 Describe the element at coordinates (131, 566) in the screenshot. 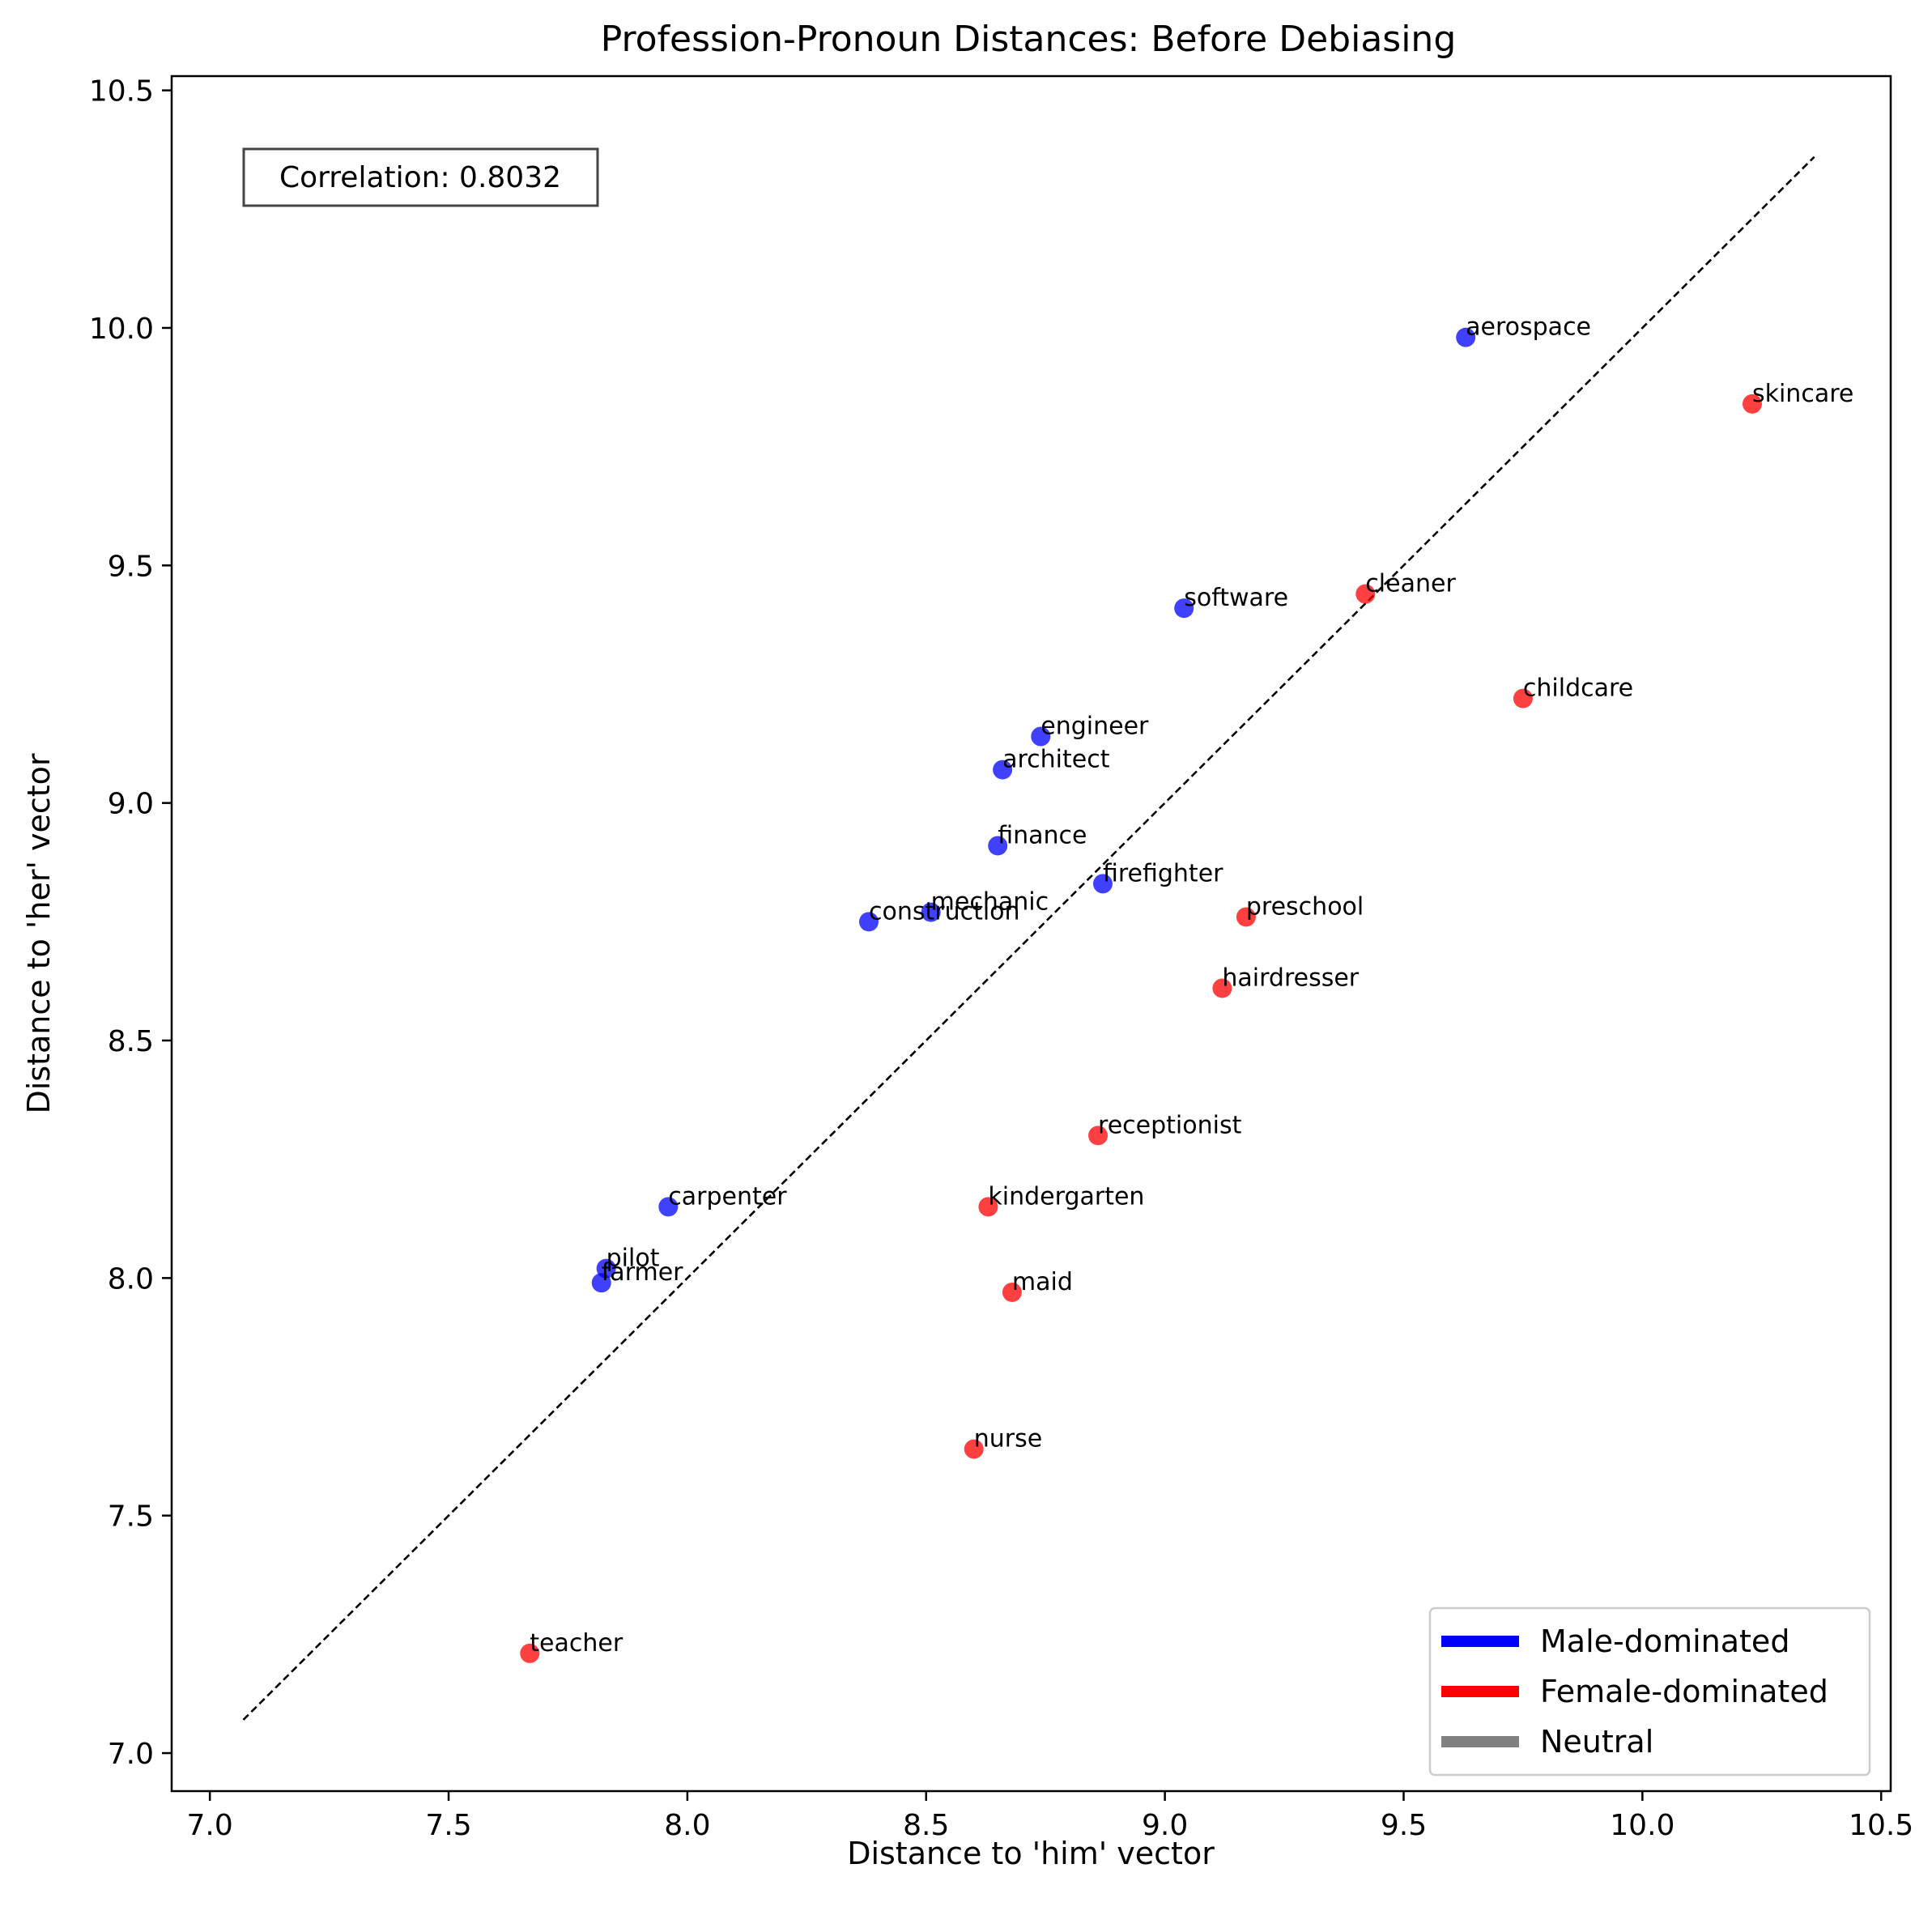

I see `y-tick-label: 9.5` at that location.